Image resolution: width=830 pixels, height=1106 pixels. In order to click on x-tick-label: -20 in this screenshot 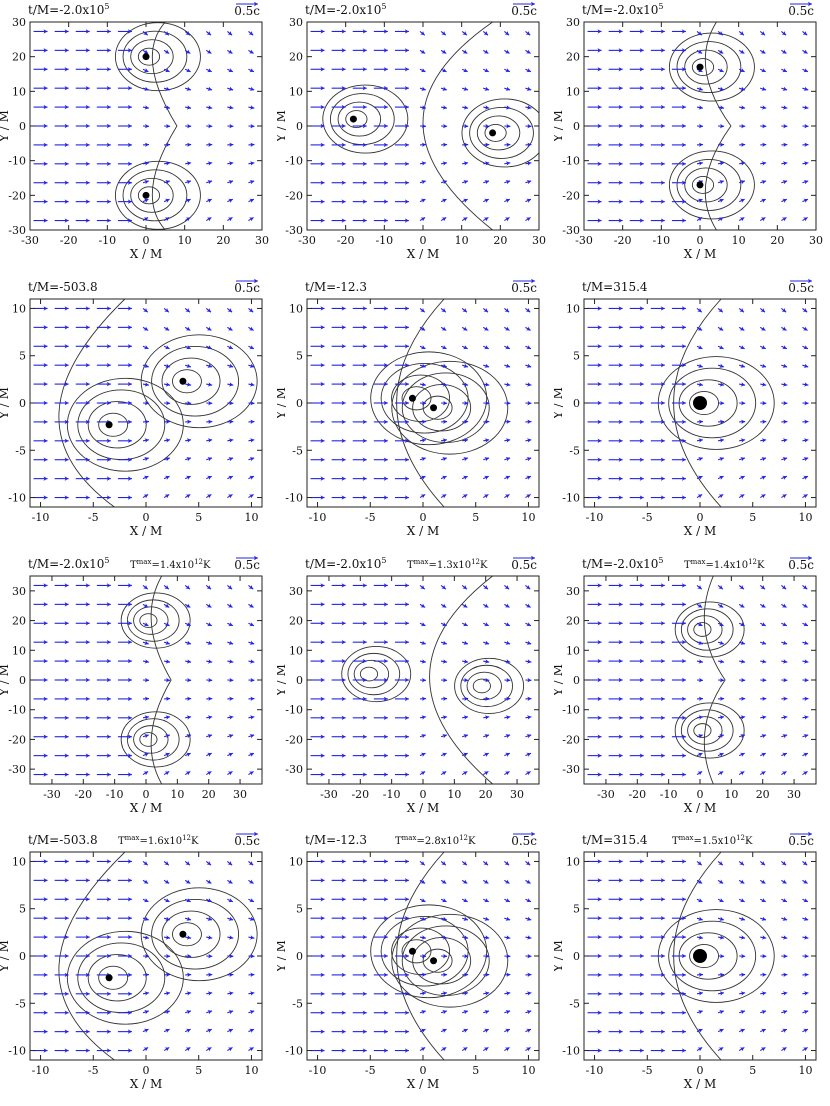, I will do `click(346, 240)`.